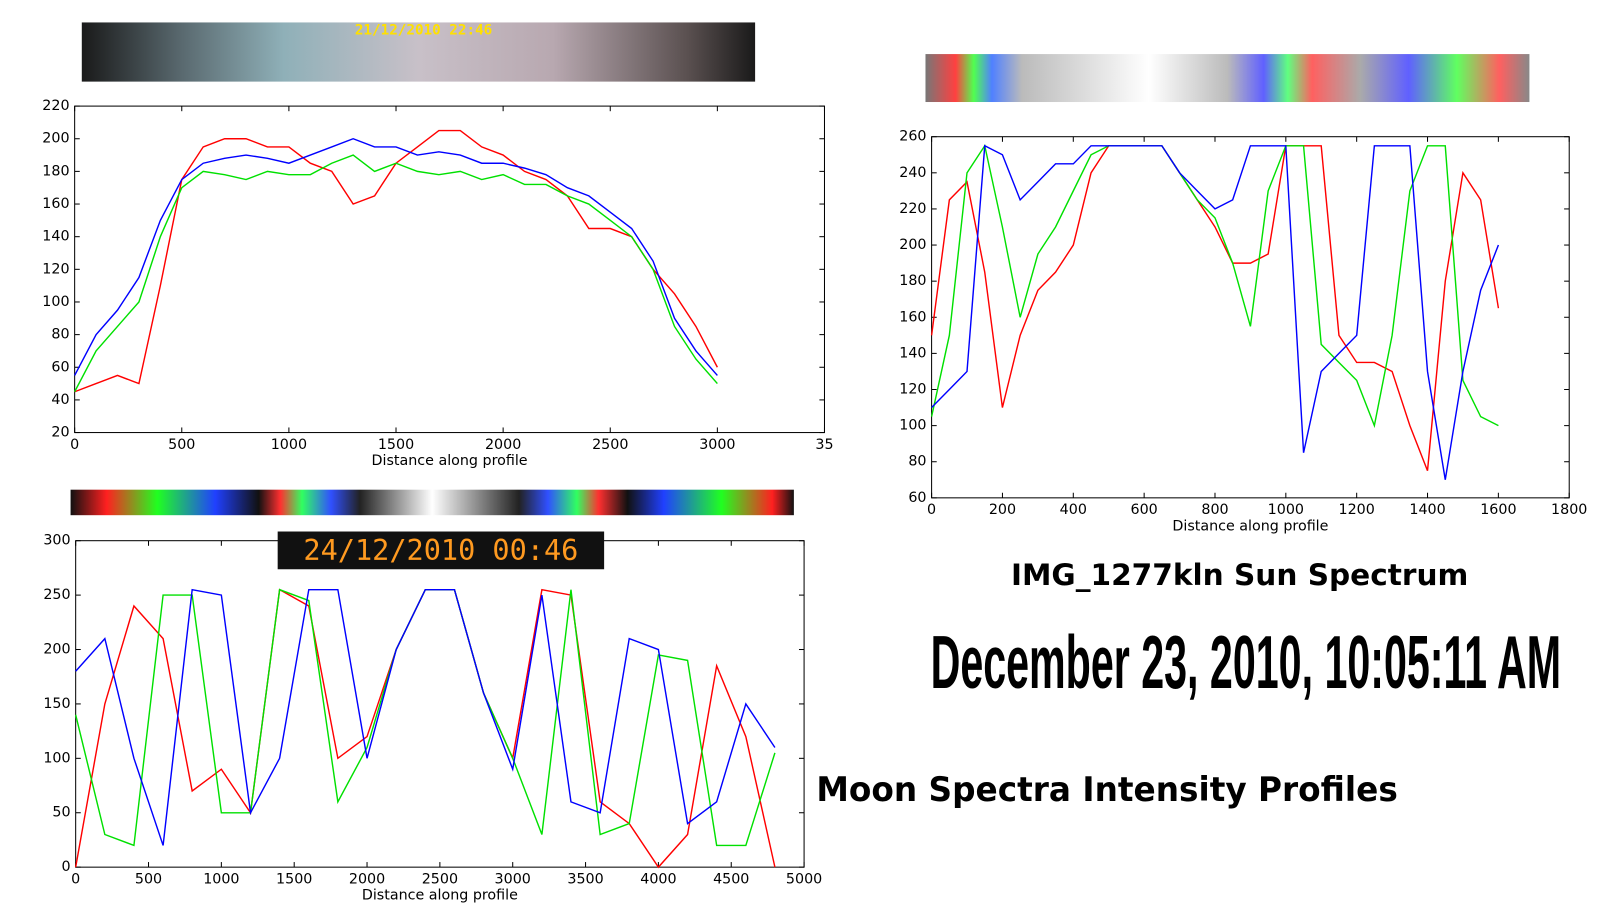 The image size is (1600, 910). Describe the element at coordinates (731, 879) in the screenshot. I see `x-tick-label: 4500` at that location.